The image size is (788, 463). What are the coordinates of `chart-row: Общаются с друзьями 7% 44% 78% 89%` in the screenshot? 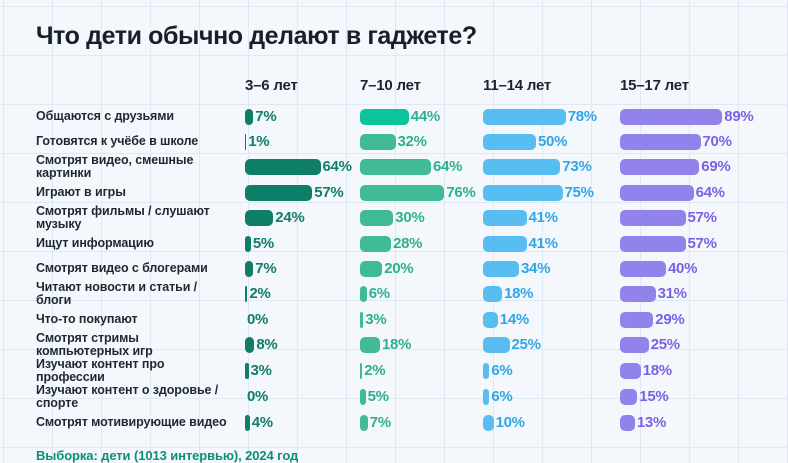 It's located at (399, 116).